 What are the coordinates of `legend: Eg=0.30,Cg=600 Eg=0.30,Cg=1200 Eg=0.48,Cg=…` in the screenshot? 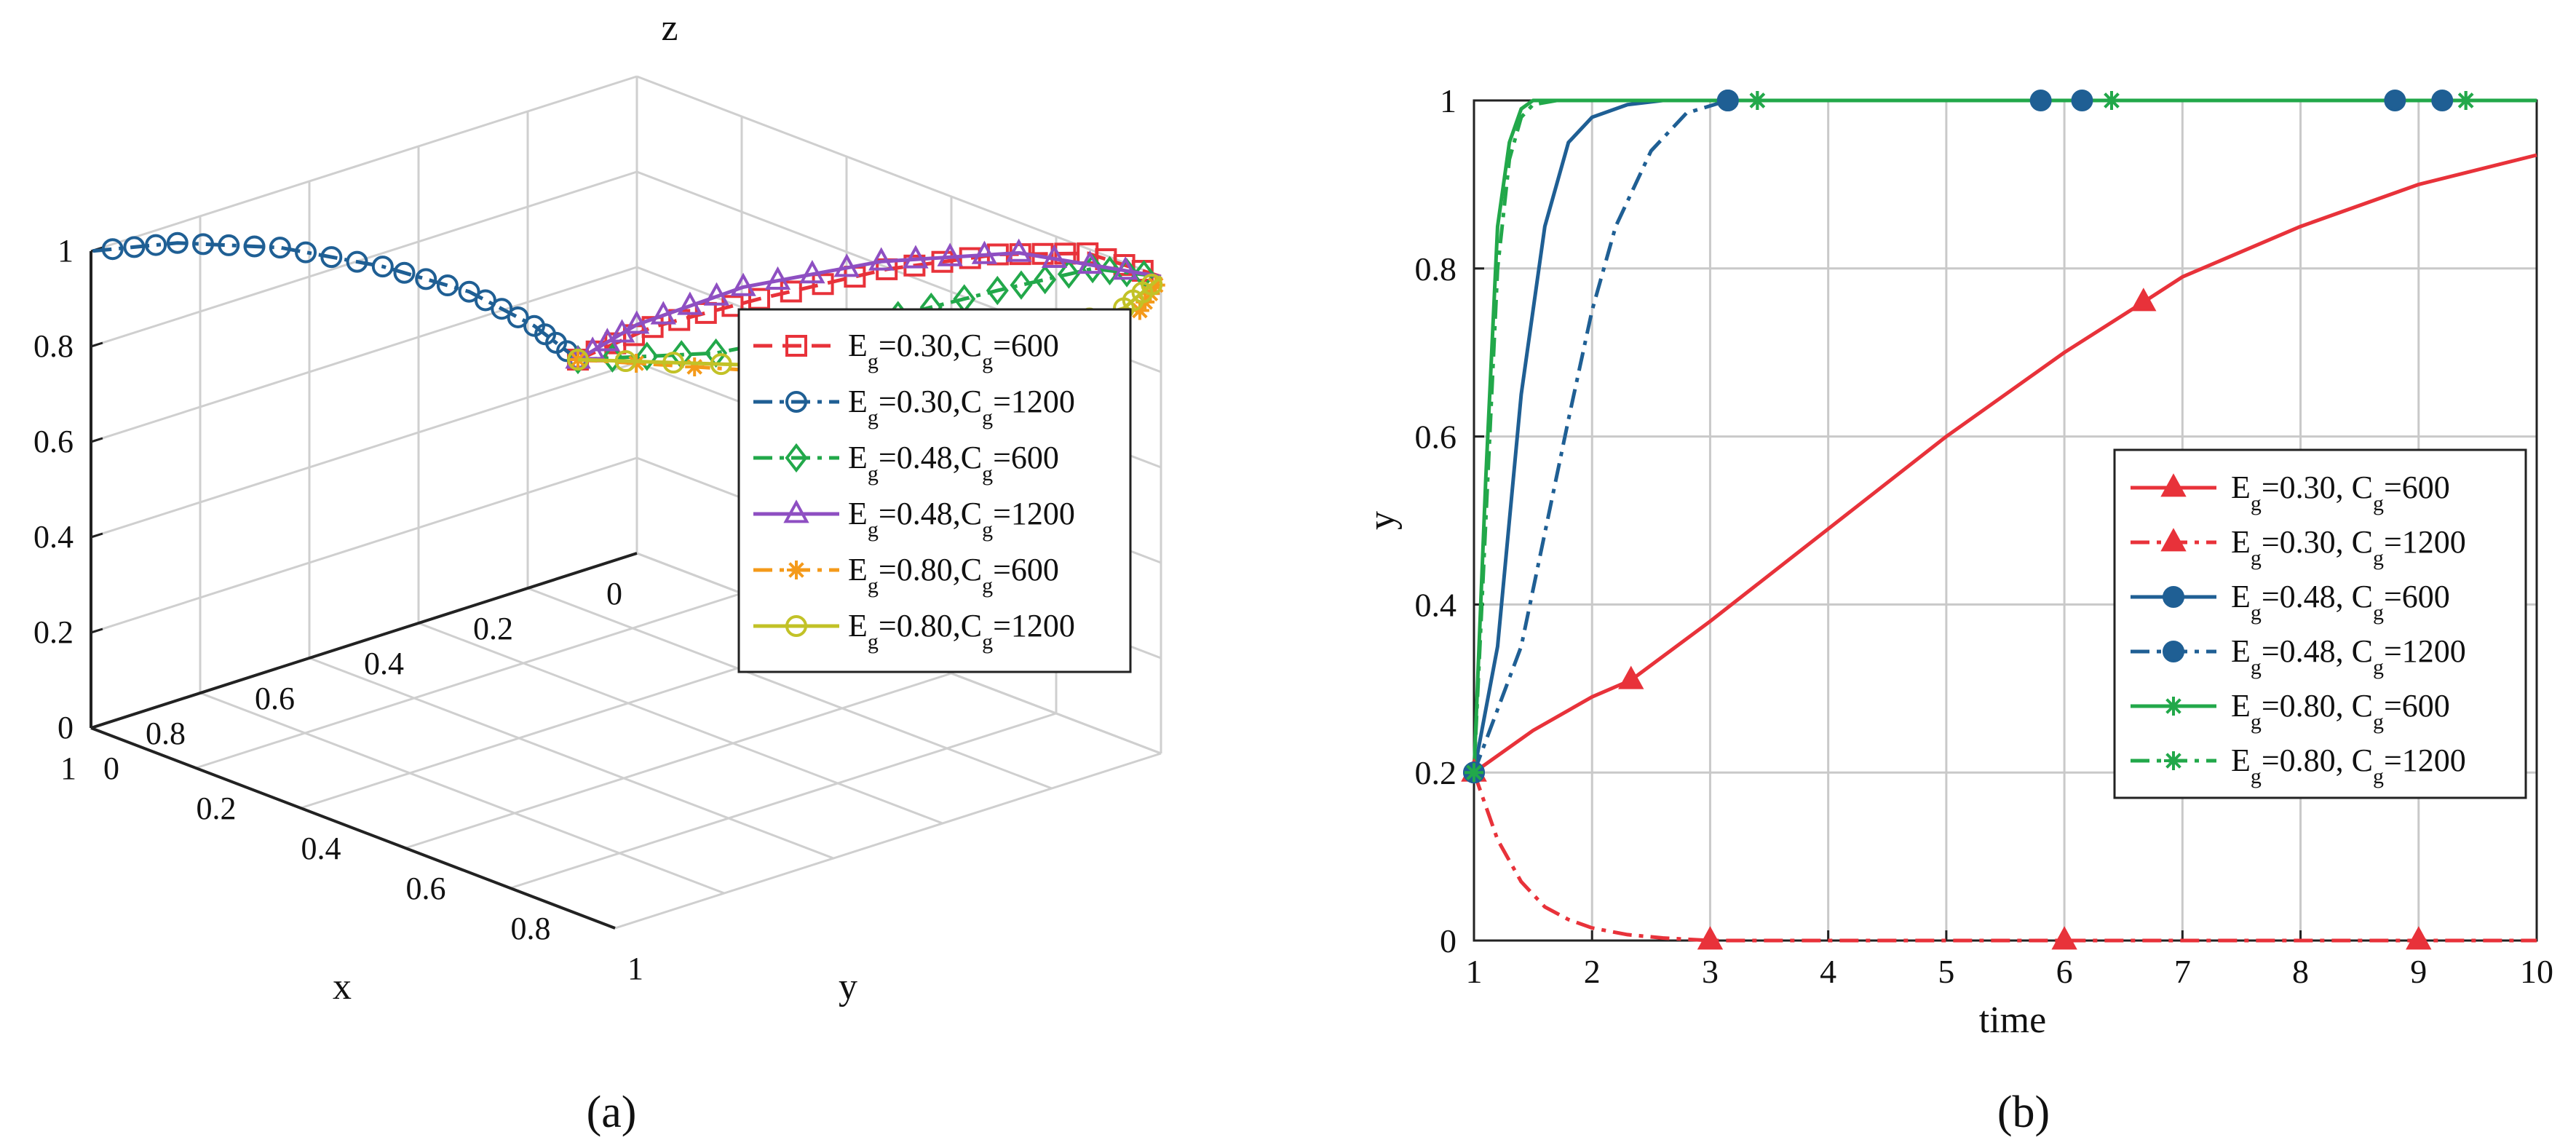 It's located at (934, 491).